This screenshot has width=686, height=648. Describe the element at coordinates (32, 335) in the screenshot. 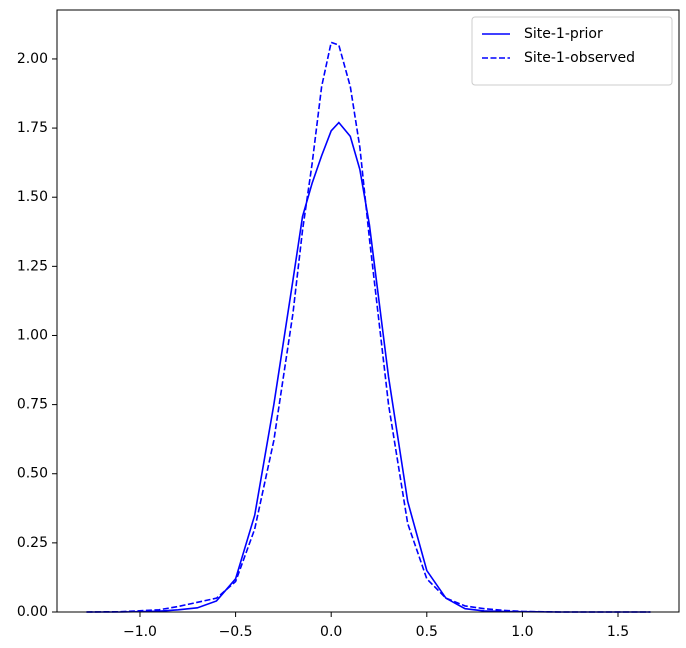

I see `y-tick-label: 1.00` at that location.